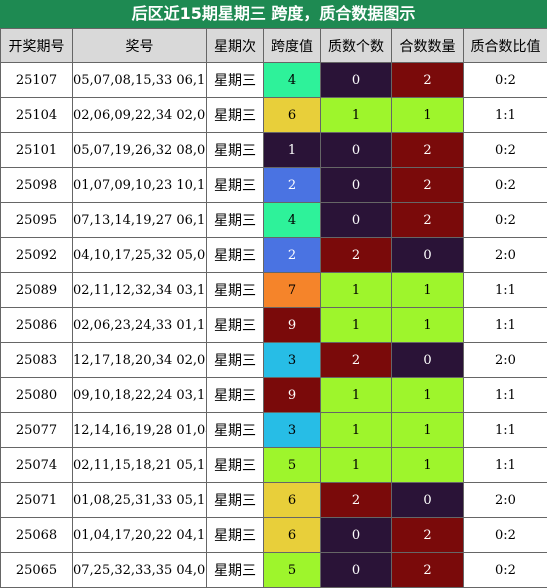  I want to click on column-header-composites: 合数数量, so click(427, 45).